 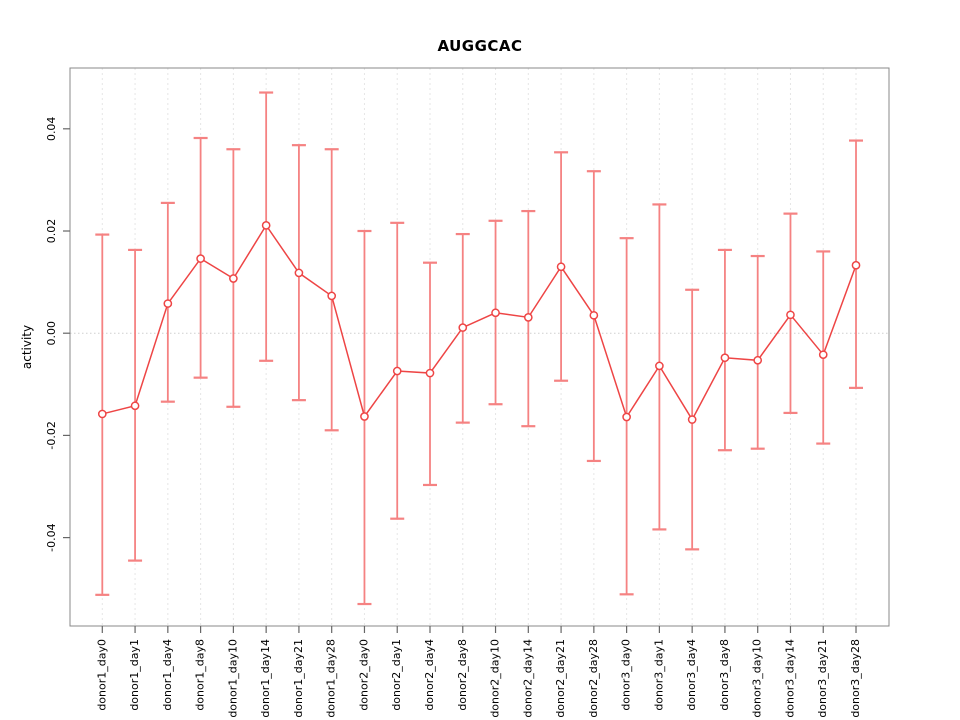 What do you see at coordinates (855, 678) in the screenshot?
I see `x-tick-label: donor3_day28` at bounding box center [855, 678].